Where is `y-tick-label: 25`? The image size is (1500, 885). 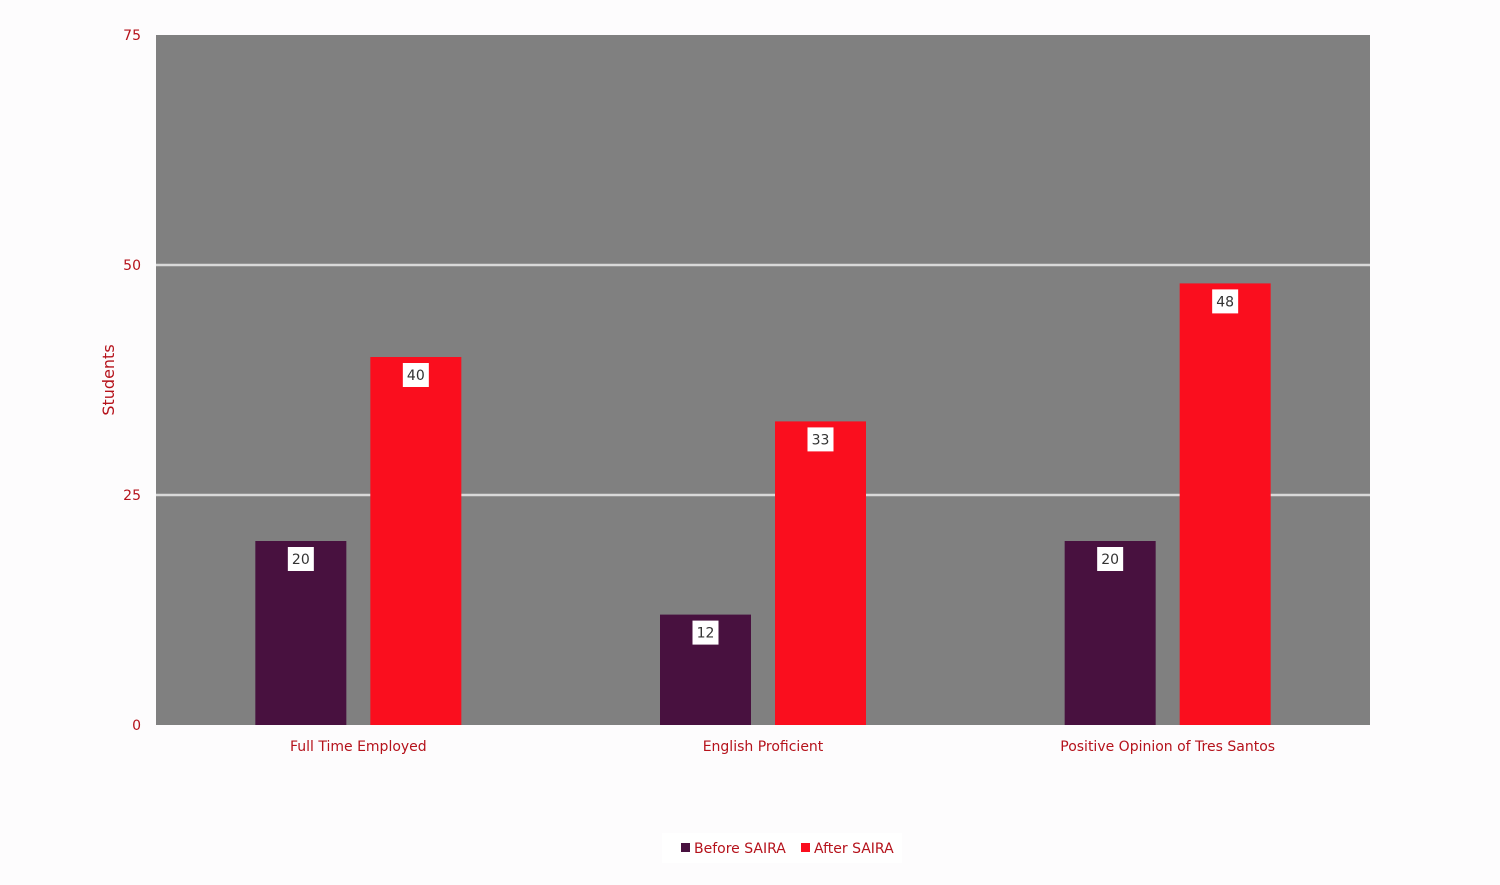 y-tick-label: 25 is located at coordinates (132, 496).